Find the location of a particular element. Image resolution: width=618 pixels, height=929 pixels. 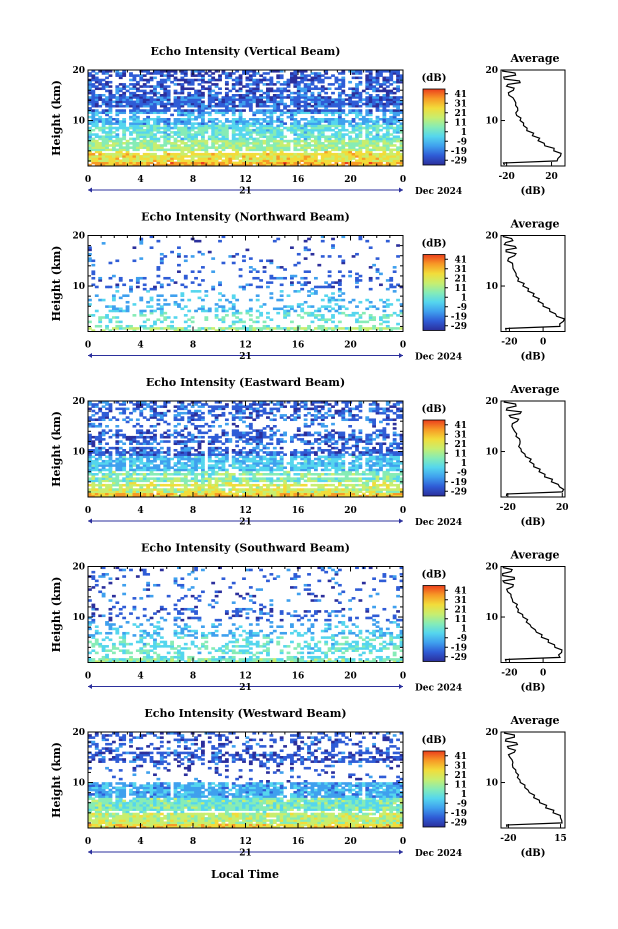

x-axis-label: Local Time is located at coordinates (245, 874).